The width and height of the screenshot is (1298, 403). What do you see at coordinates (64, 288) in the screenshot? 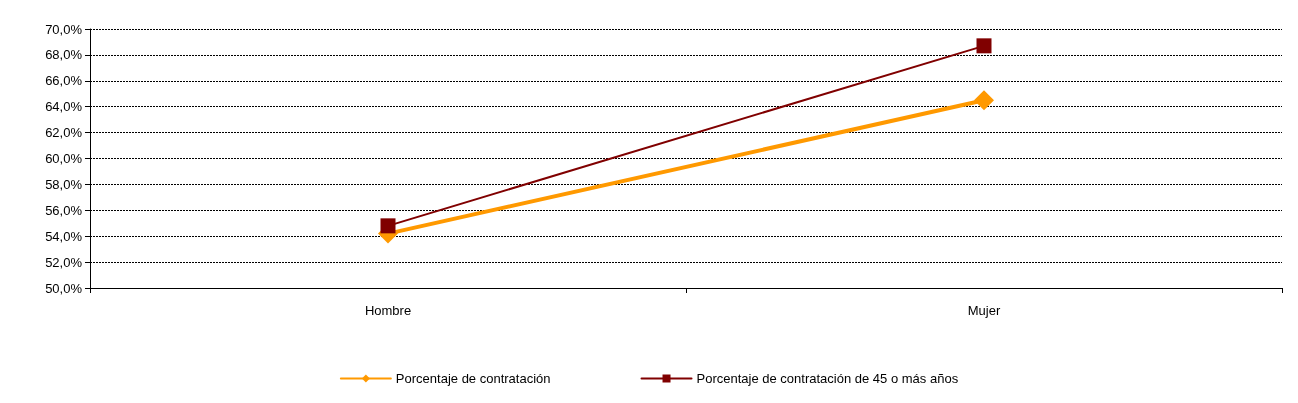
I see `y-tick-label: 50,0%` at bounding box center [64, 288].